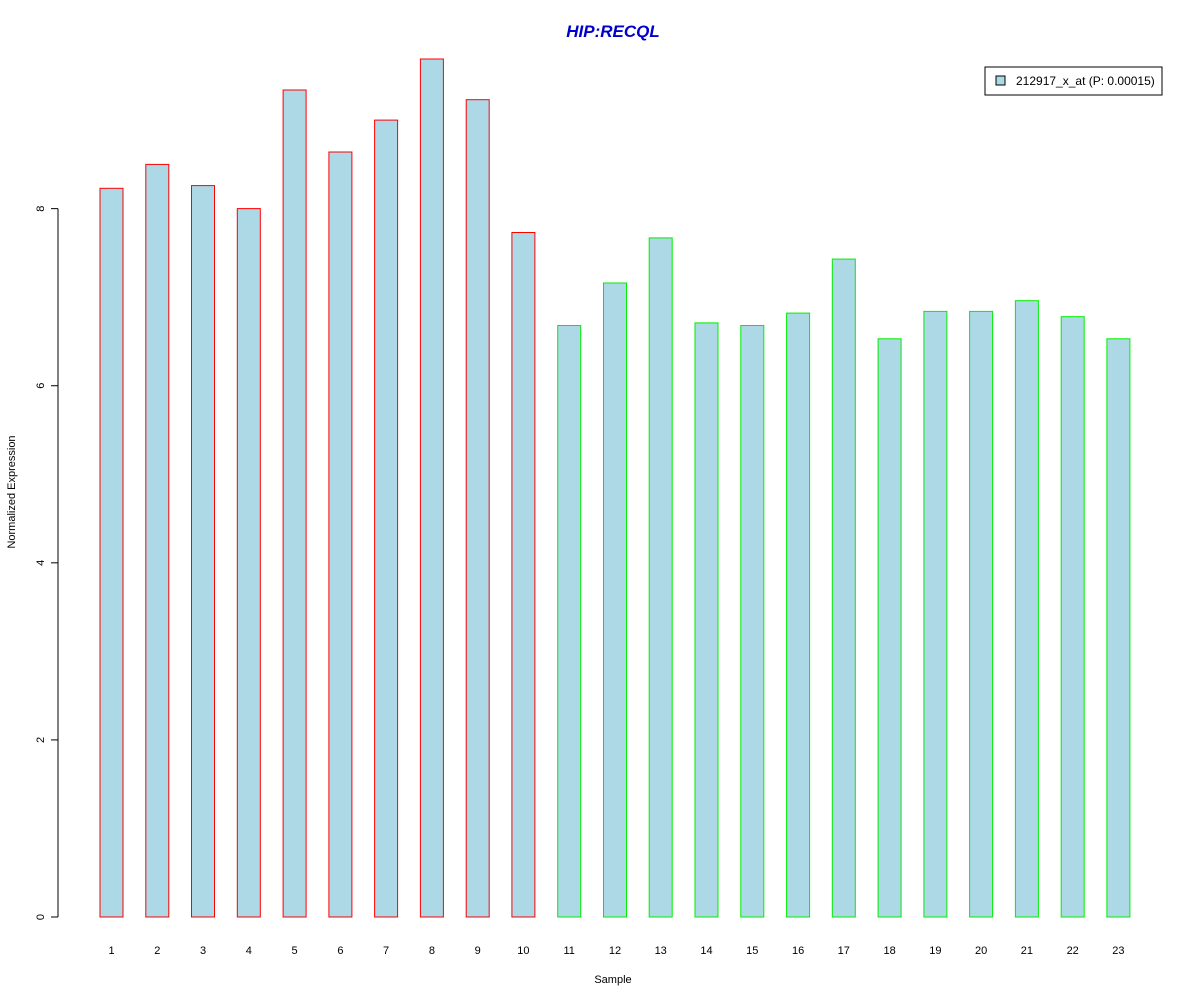 The height and width of the screenshot is (1000, 1200). What do you see at coordinates (249, 951) in the screenshot?
I see `x-tick-label: 4` at bounding box center [249, 951].